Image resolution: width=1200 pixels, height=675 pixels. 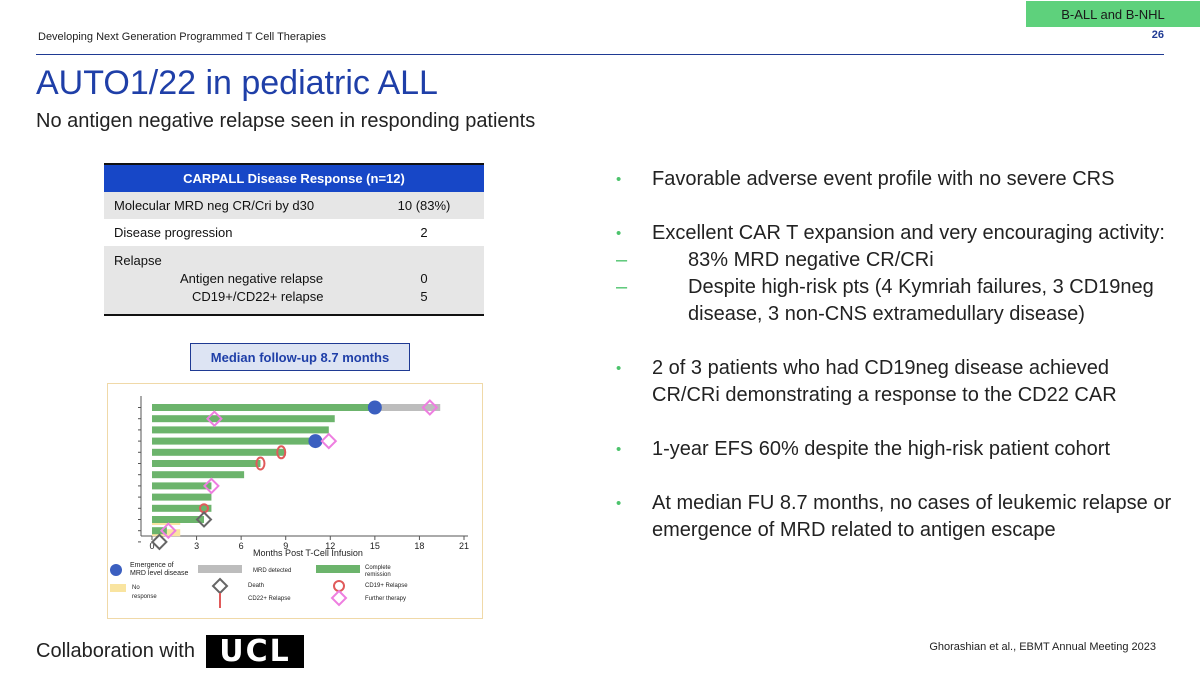 I want to click on legend-label: CD19+ Relapse, so click(x=386, y=586).